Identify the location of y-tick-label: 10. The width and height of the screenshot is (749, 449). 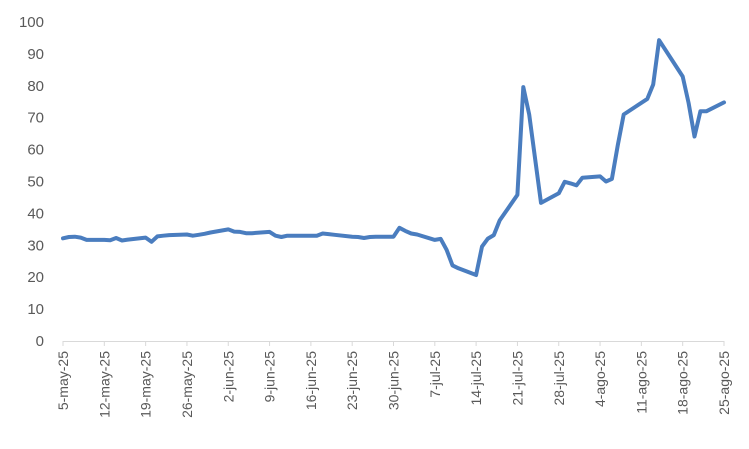
(35, 309).